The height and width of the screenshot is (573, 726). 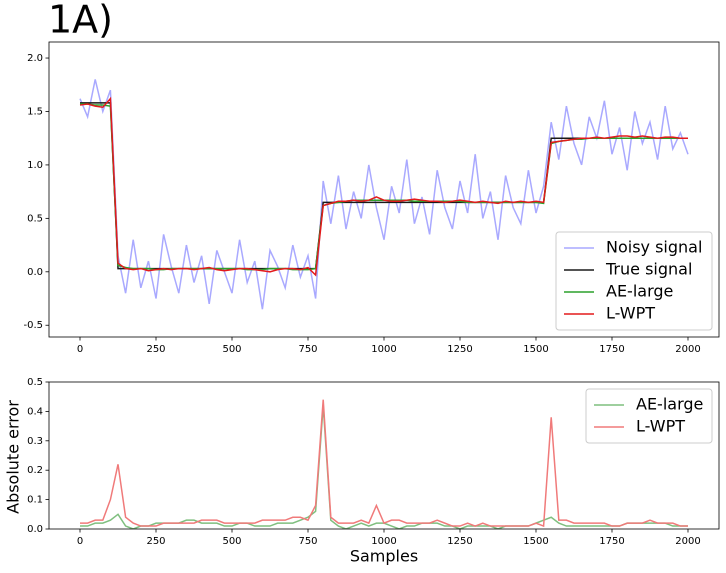 What do you see at coordinates (80, 21) in the screenshot?
I see `chart-title: 1A)` at bounding box center [80, 21].